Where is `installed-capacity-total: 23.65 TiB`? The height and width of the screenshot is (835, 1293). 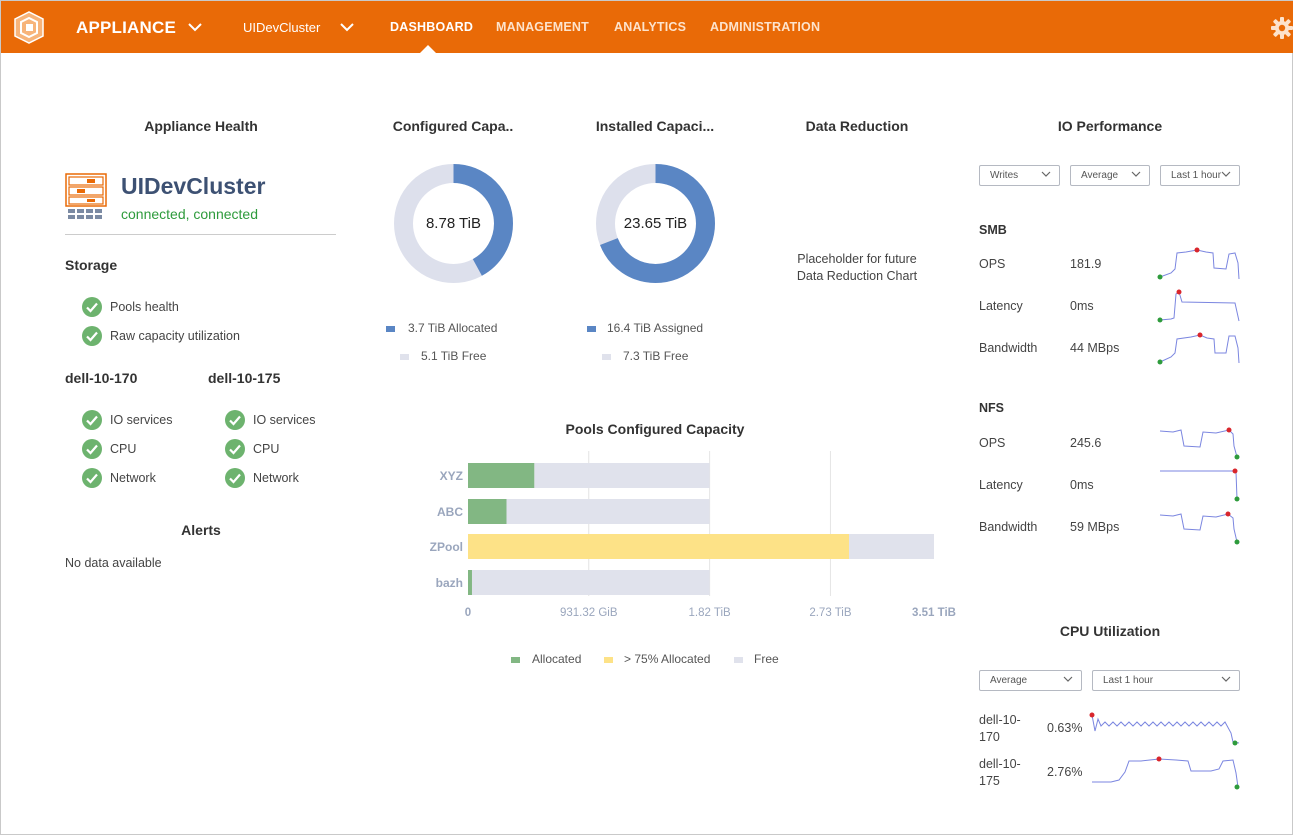
installed-capacity-total: 23.65 TiB is located at coordinates (655, 223).